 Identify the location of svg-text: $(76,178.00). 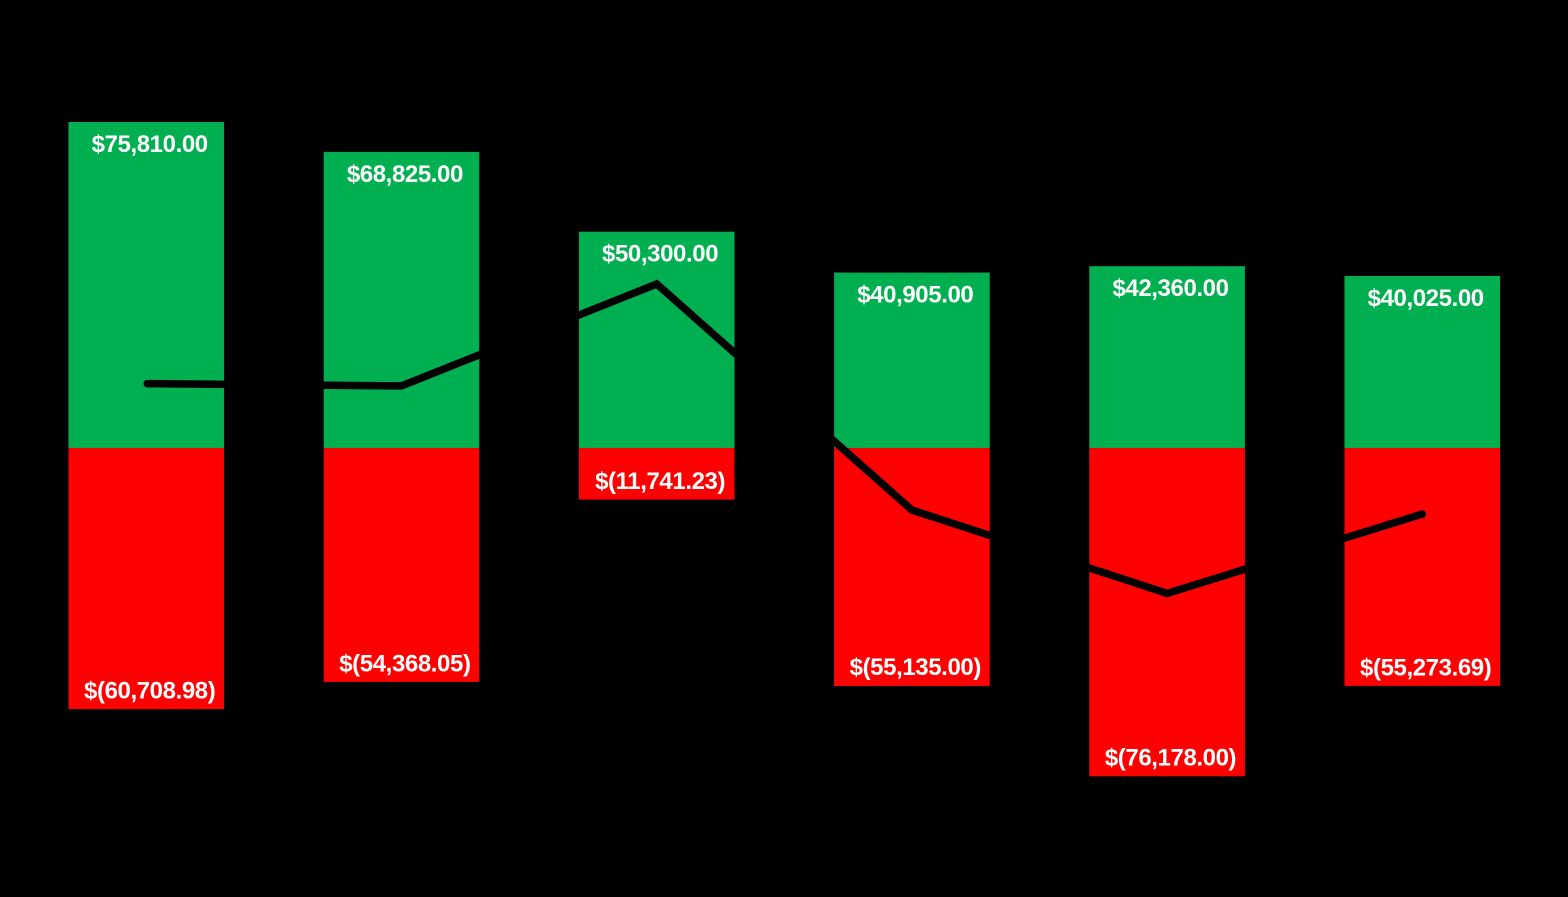
(1170, 758).